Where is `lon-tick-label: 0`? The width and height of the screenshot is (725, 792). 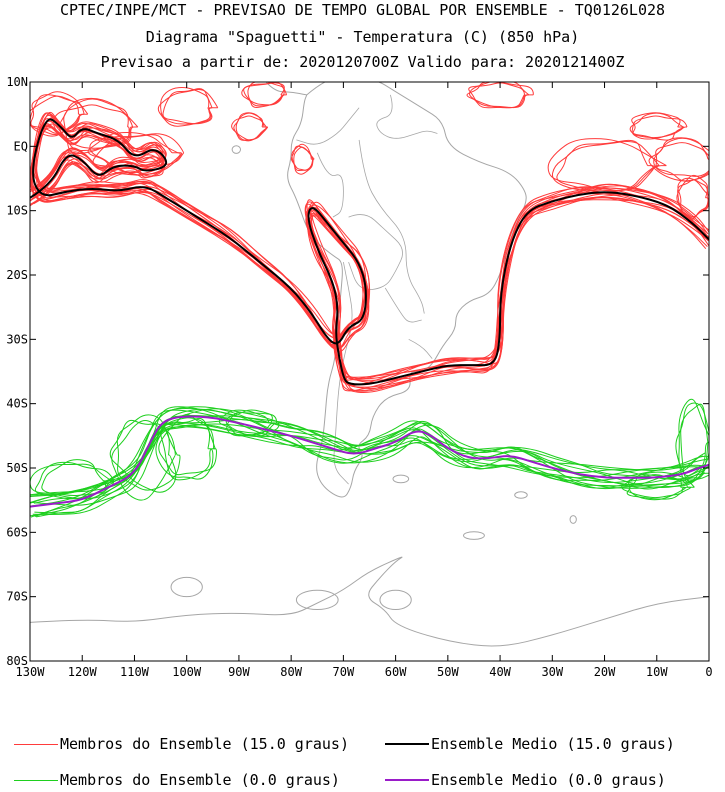 lon-tick-label: 0 is located at coordinates (708, 672).